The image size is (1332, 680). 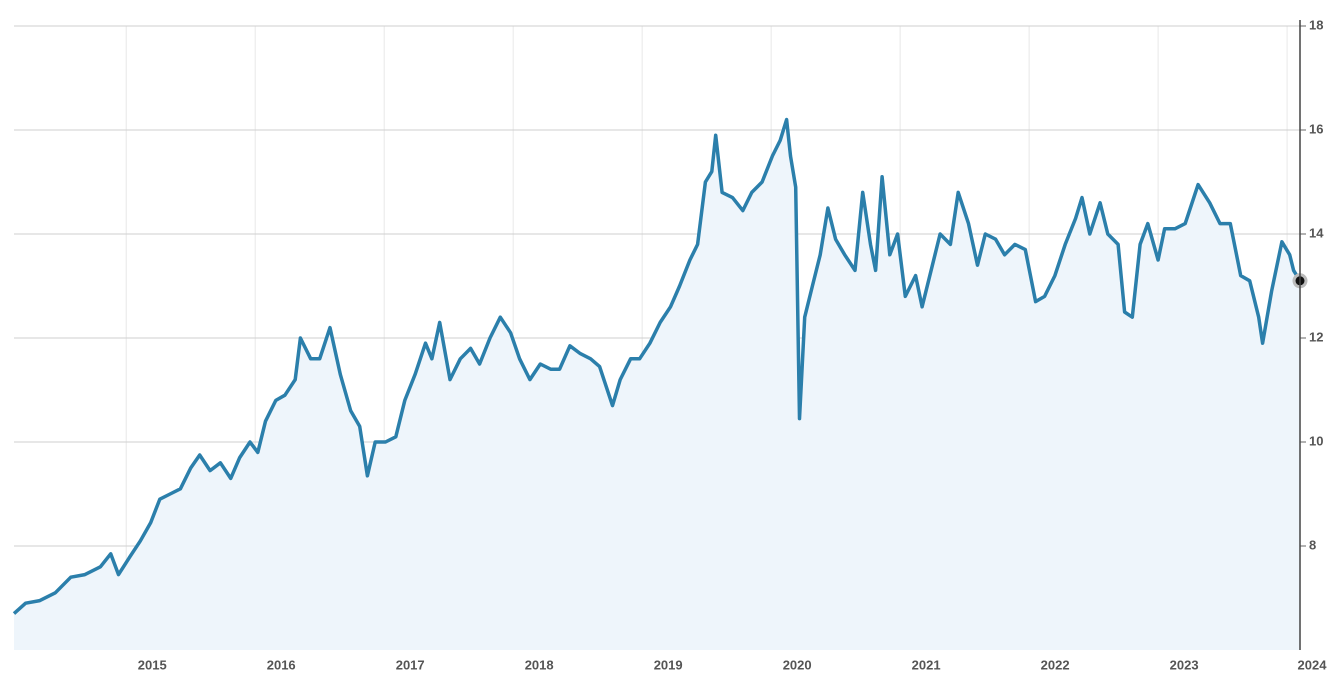 I want to click on y-tick-label: 16, so click(x=1316, y=128).